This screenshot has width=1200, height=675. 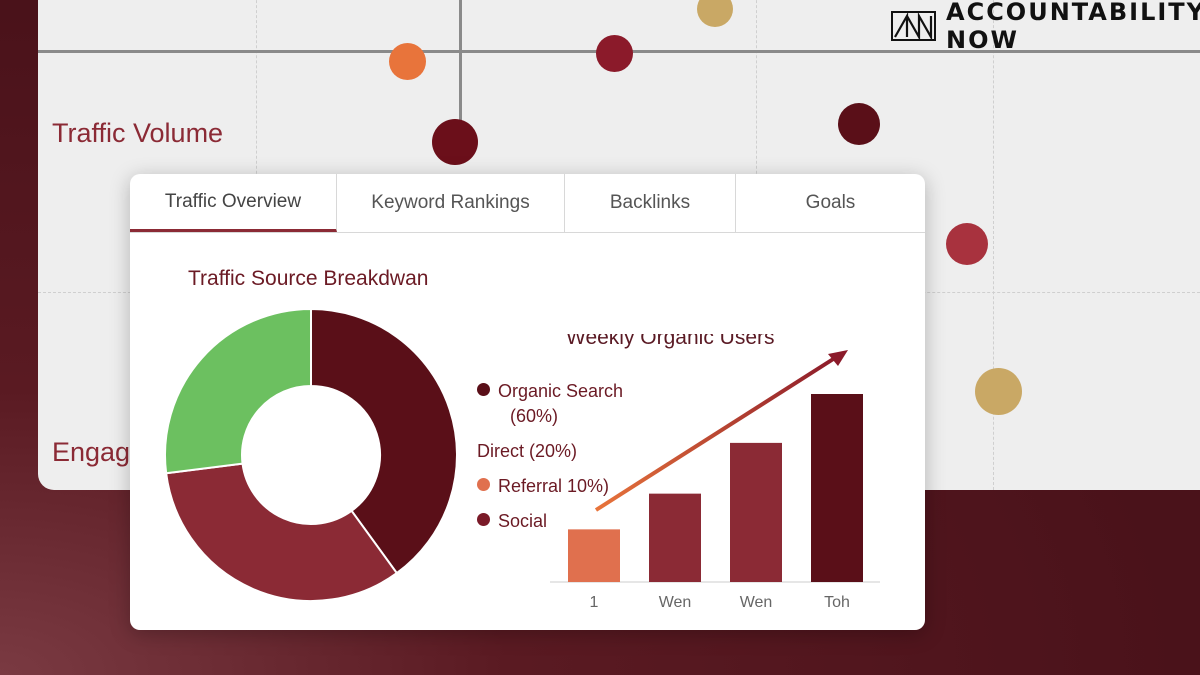 I want to click on legend-item-social: Social, so click(x=550, y=521).